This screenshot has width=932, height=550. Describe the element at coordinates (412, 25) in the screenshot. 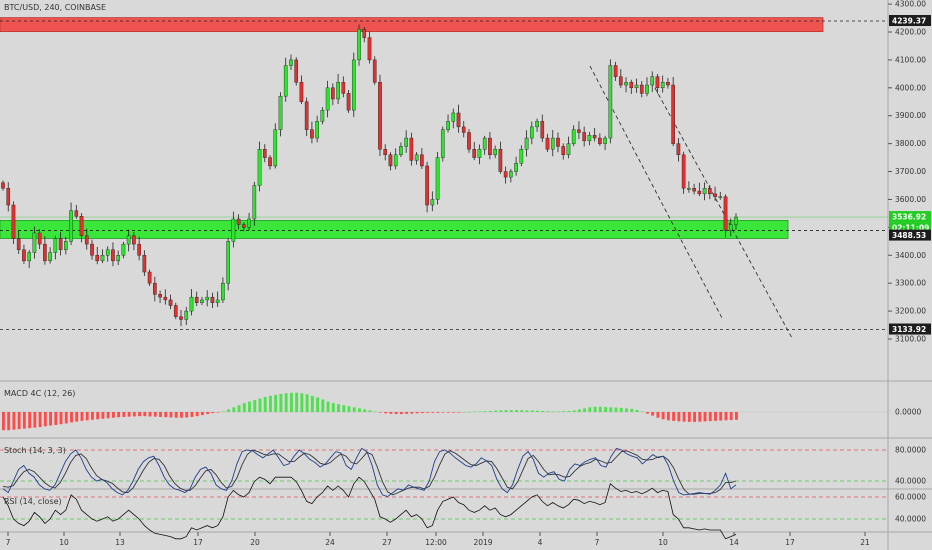

I see `resistance-zone` at that location.